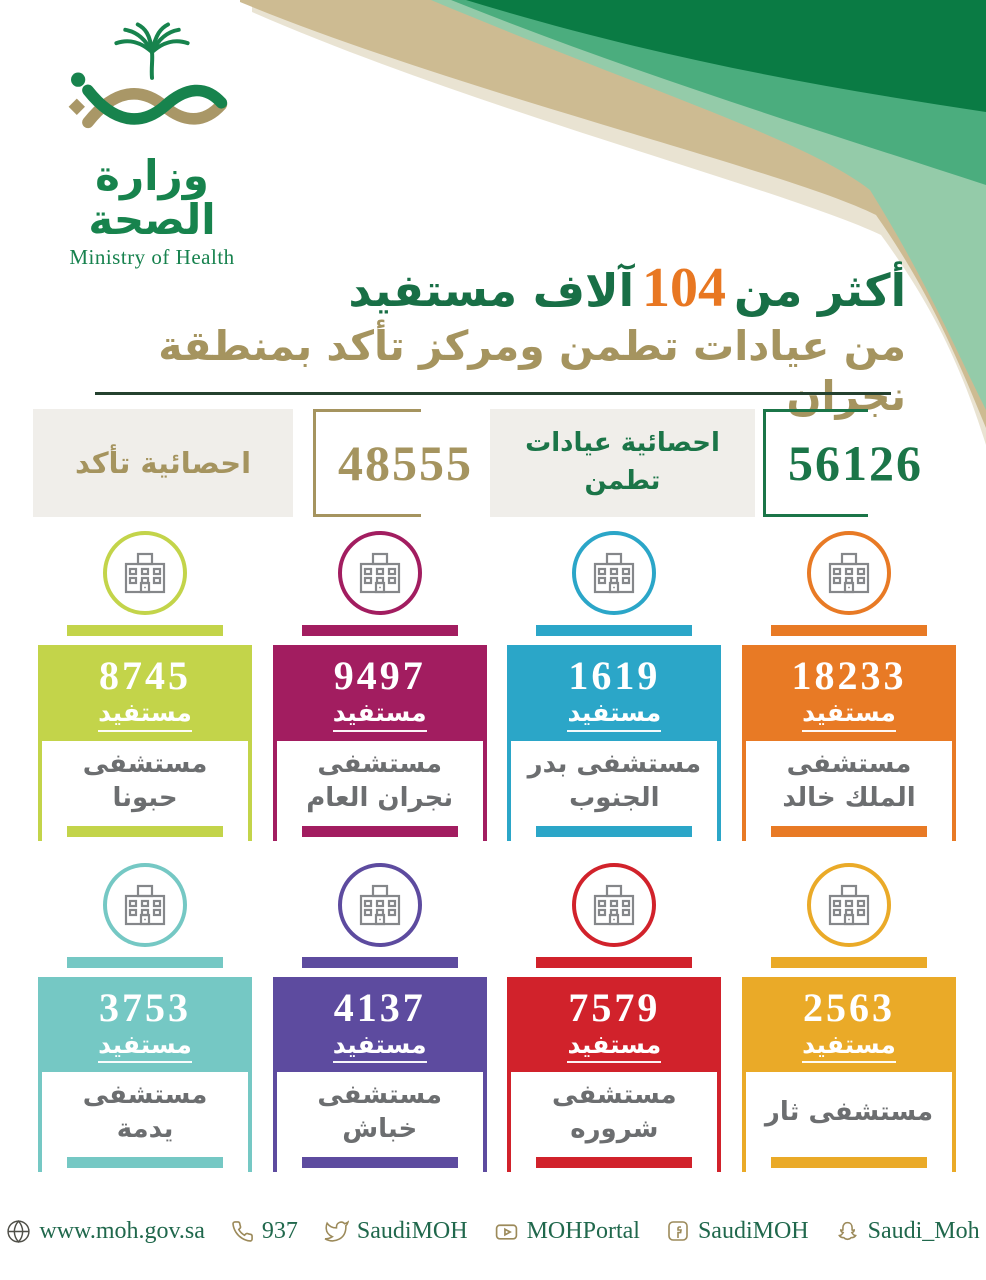  What do you see at coordinates (849, 1024) in the screenshot?
I see `card-number-block: 2563 مستفيد` at bounding box center [849, 1024].